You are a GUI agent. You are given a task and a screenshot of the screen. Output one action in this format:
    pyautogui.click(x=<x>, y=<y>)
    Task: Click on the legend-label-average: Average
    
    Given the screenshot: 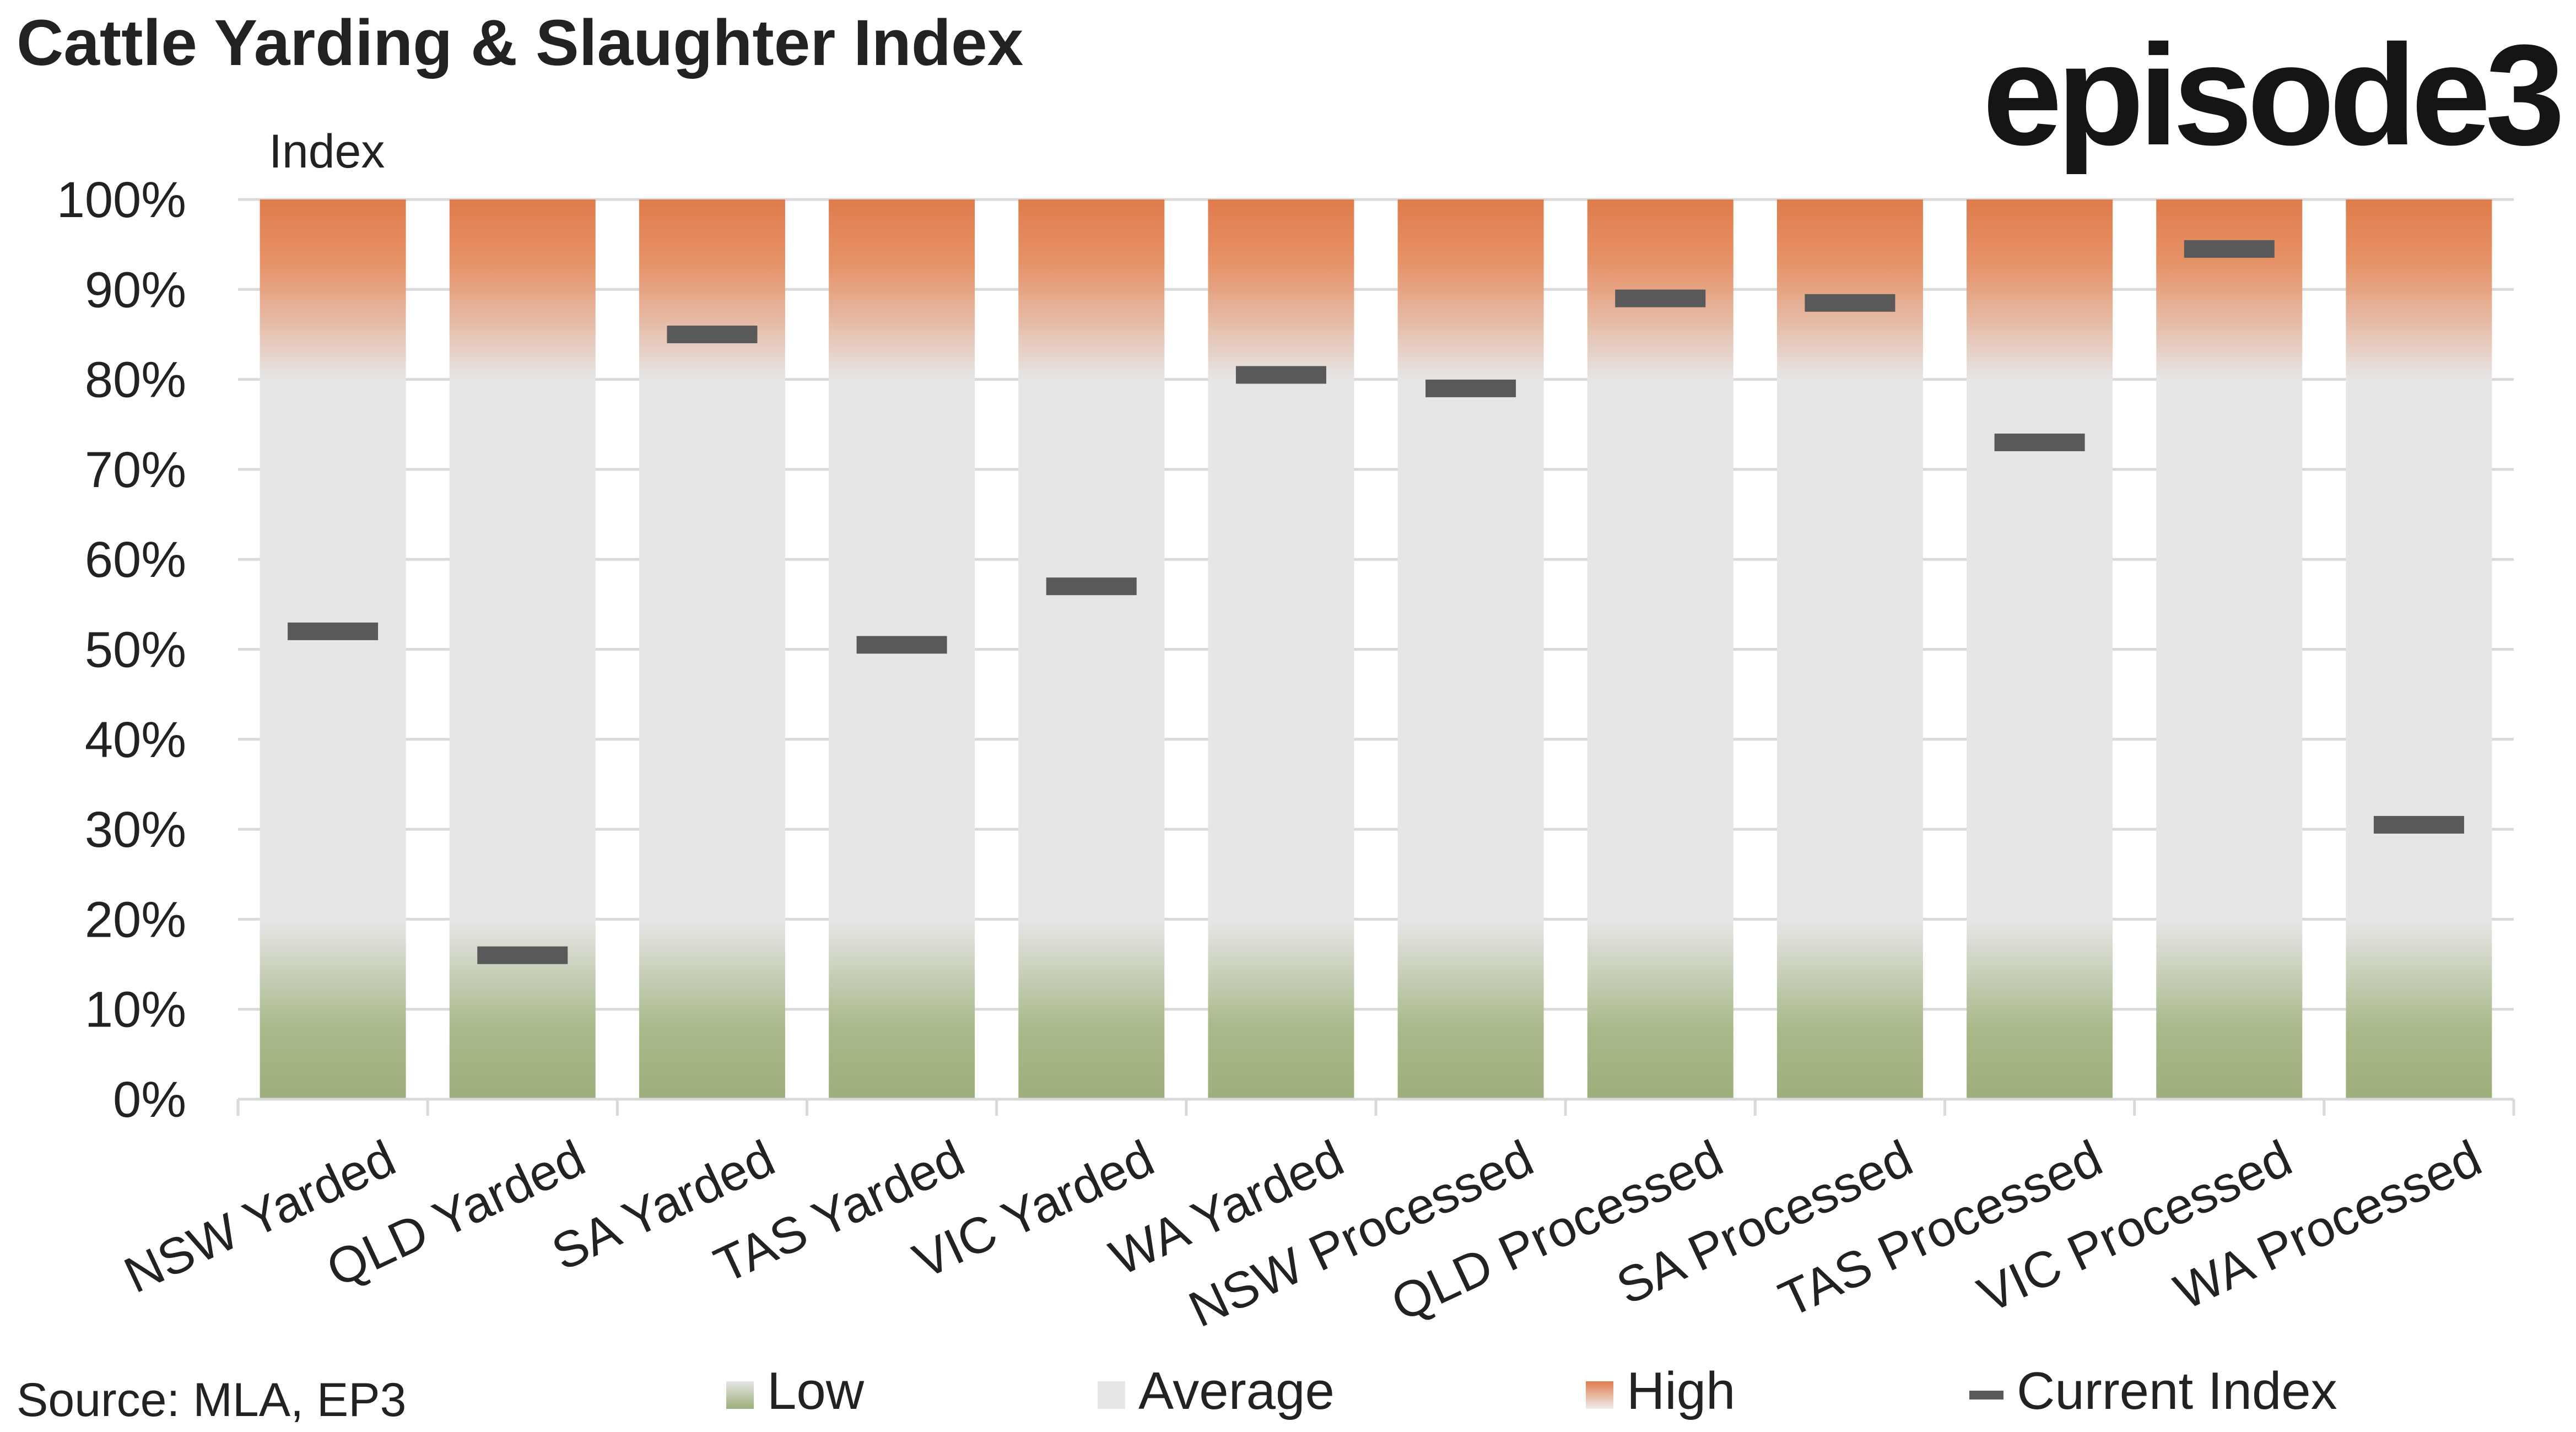 What is the action you would take?
    pyautogui.click(x=1236, y=1390)
    